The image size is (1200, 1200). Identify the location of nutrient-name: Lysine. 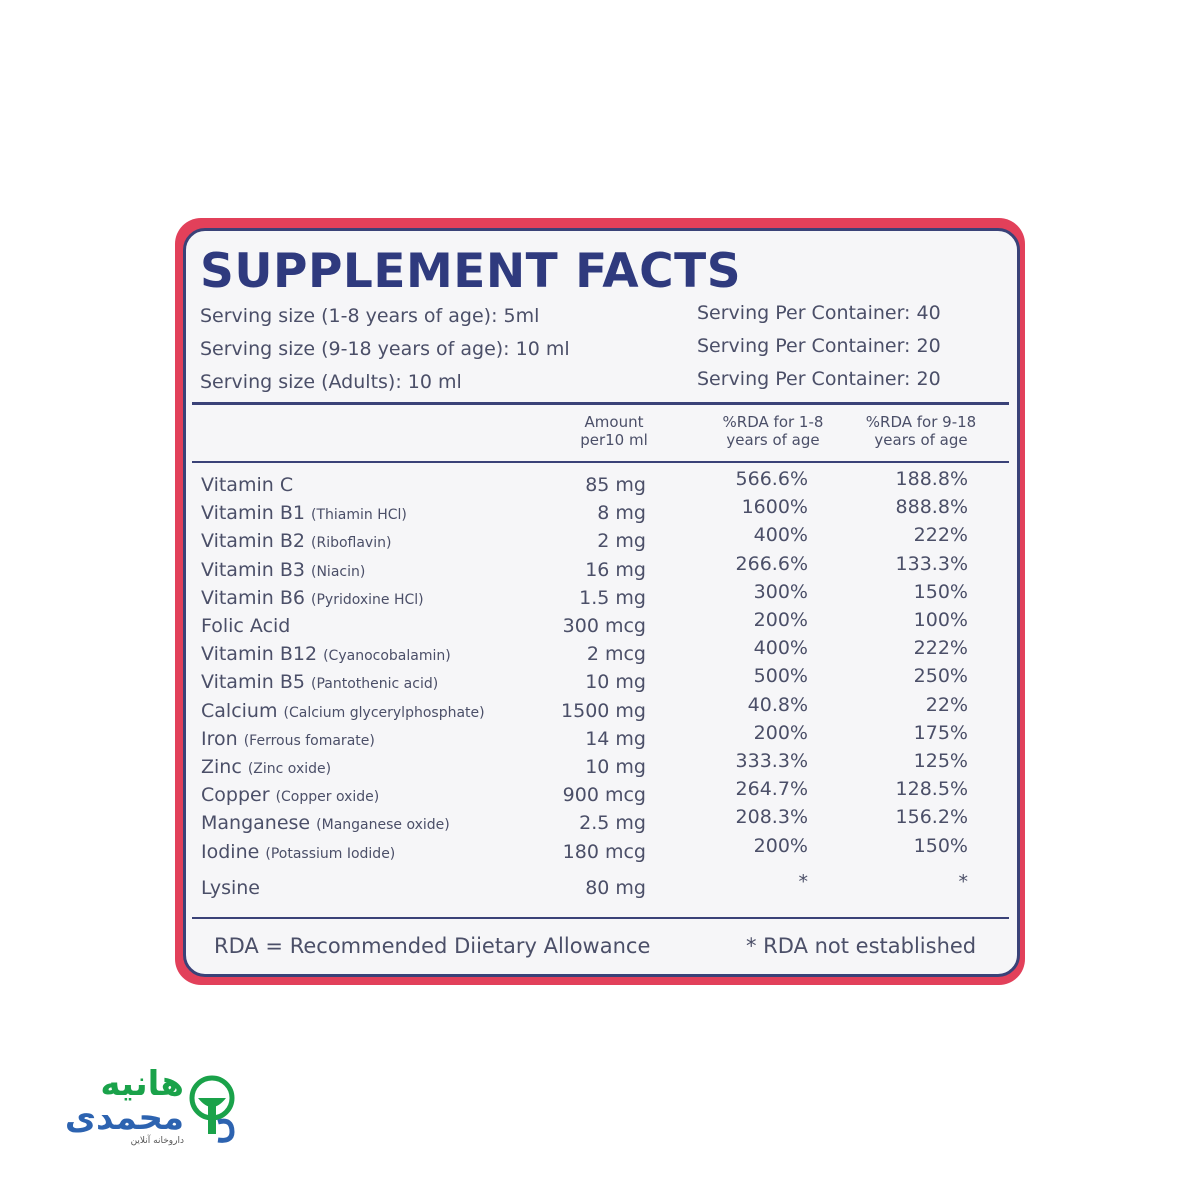
(230, 888).